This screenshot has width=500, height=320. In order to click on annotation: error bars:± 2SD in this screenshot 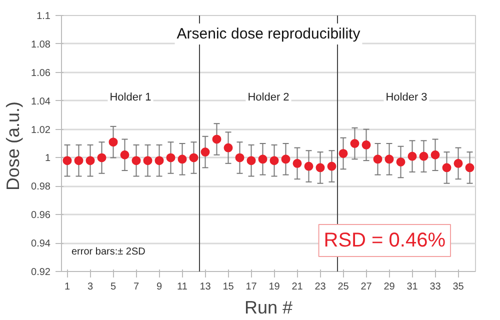, I will do `click(109, 252)`.